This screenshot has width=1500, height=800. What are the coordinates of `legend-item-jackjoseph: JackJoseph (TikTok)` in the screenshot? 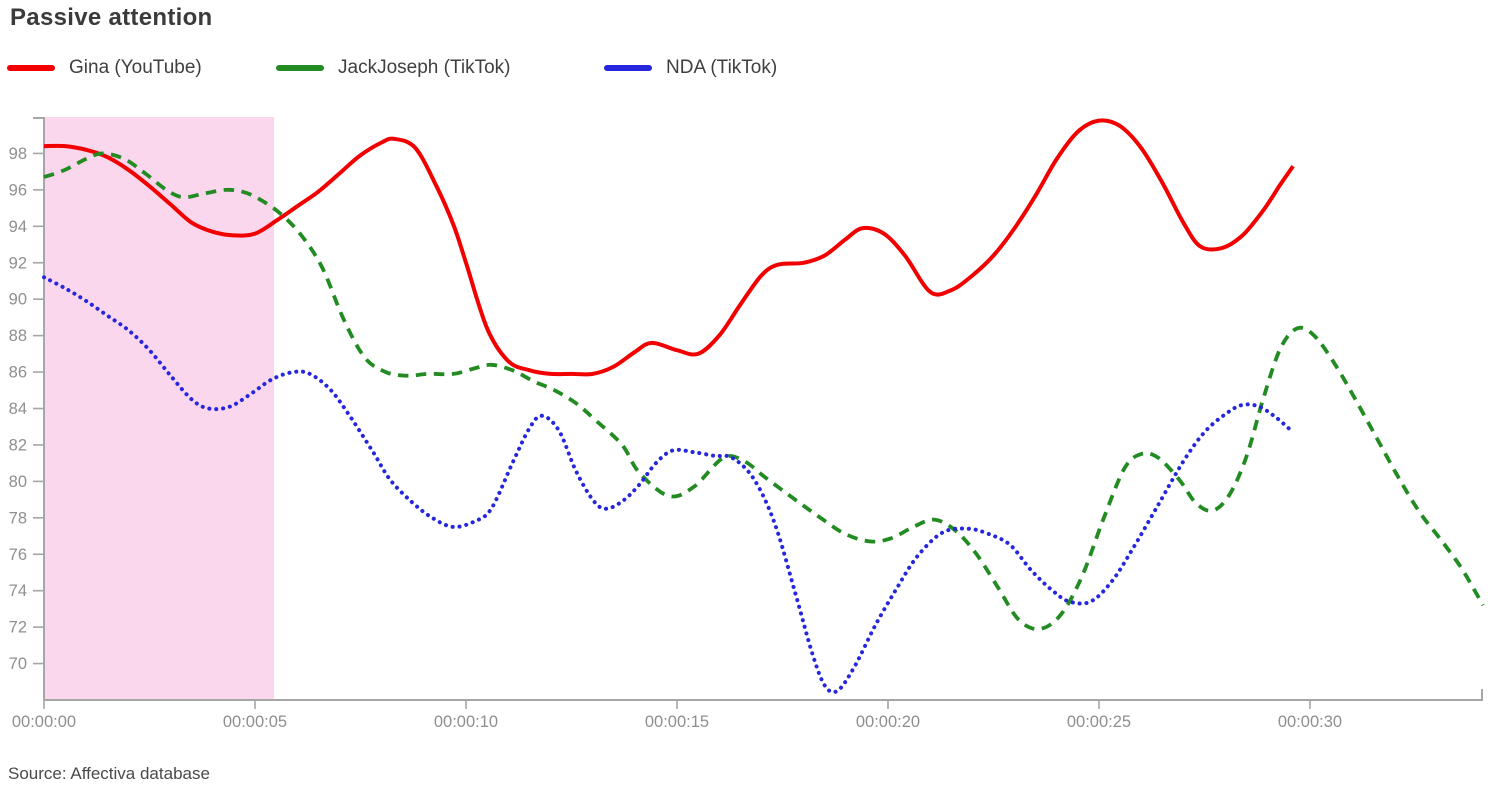 It's located at (393, 68).